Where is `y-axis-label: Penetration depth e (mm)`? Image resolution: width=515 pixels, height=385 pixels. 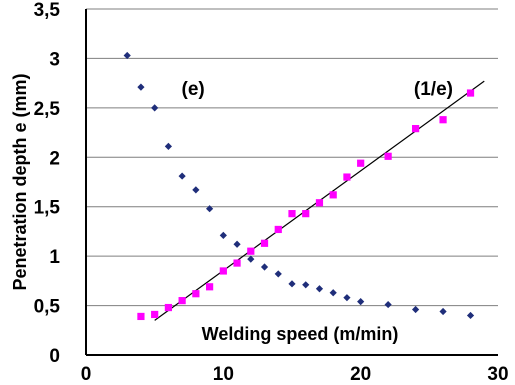 y-axis-label: Penetration depth e (mm) is located at coordinates (20, 181).